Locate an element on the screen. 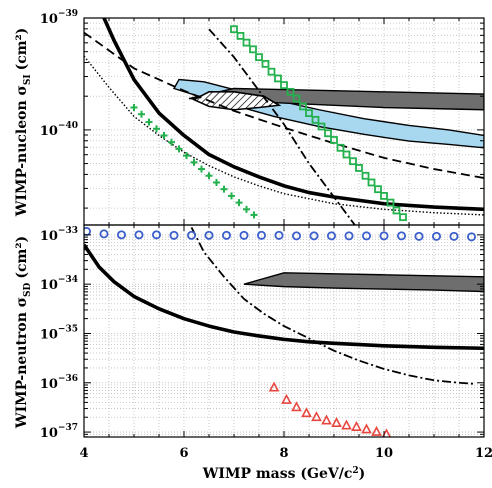 The width and height of the screenshot is (492, 488). y-tick-label: 10−36 is located at coordinates (59, 383).